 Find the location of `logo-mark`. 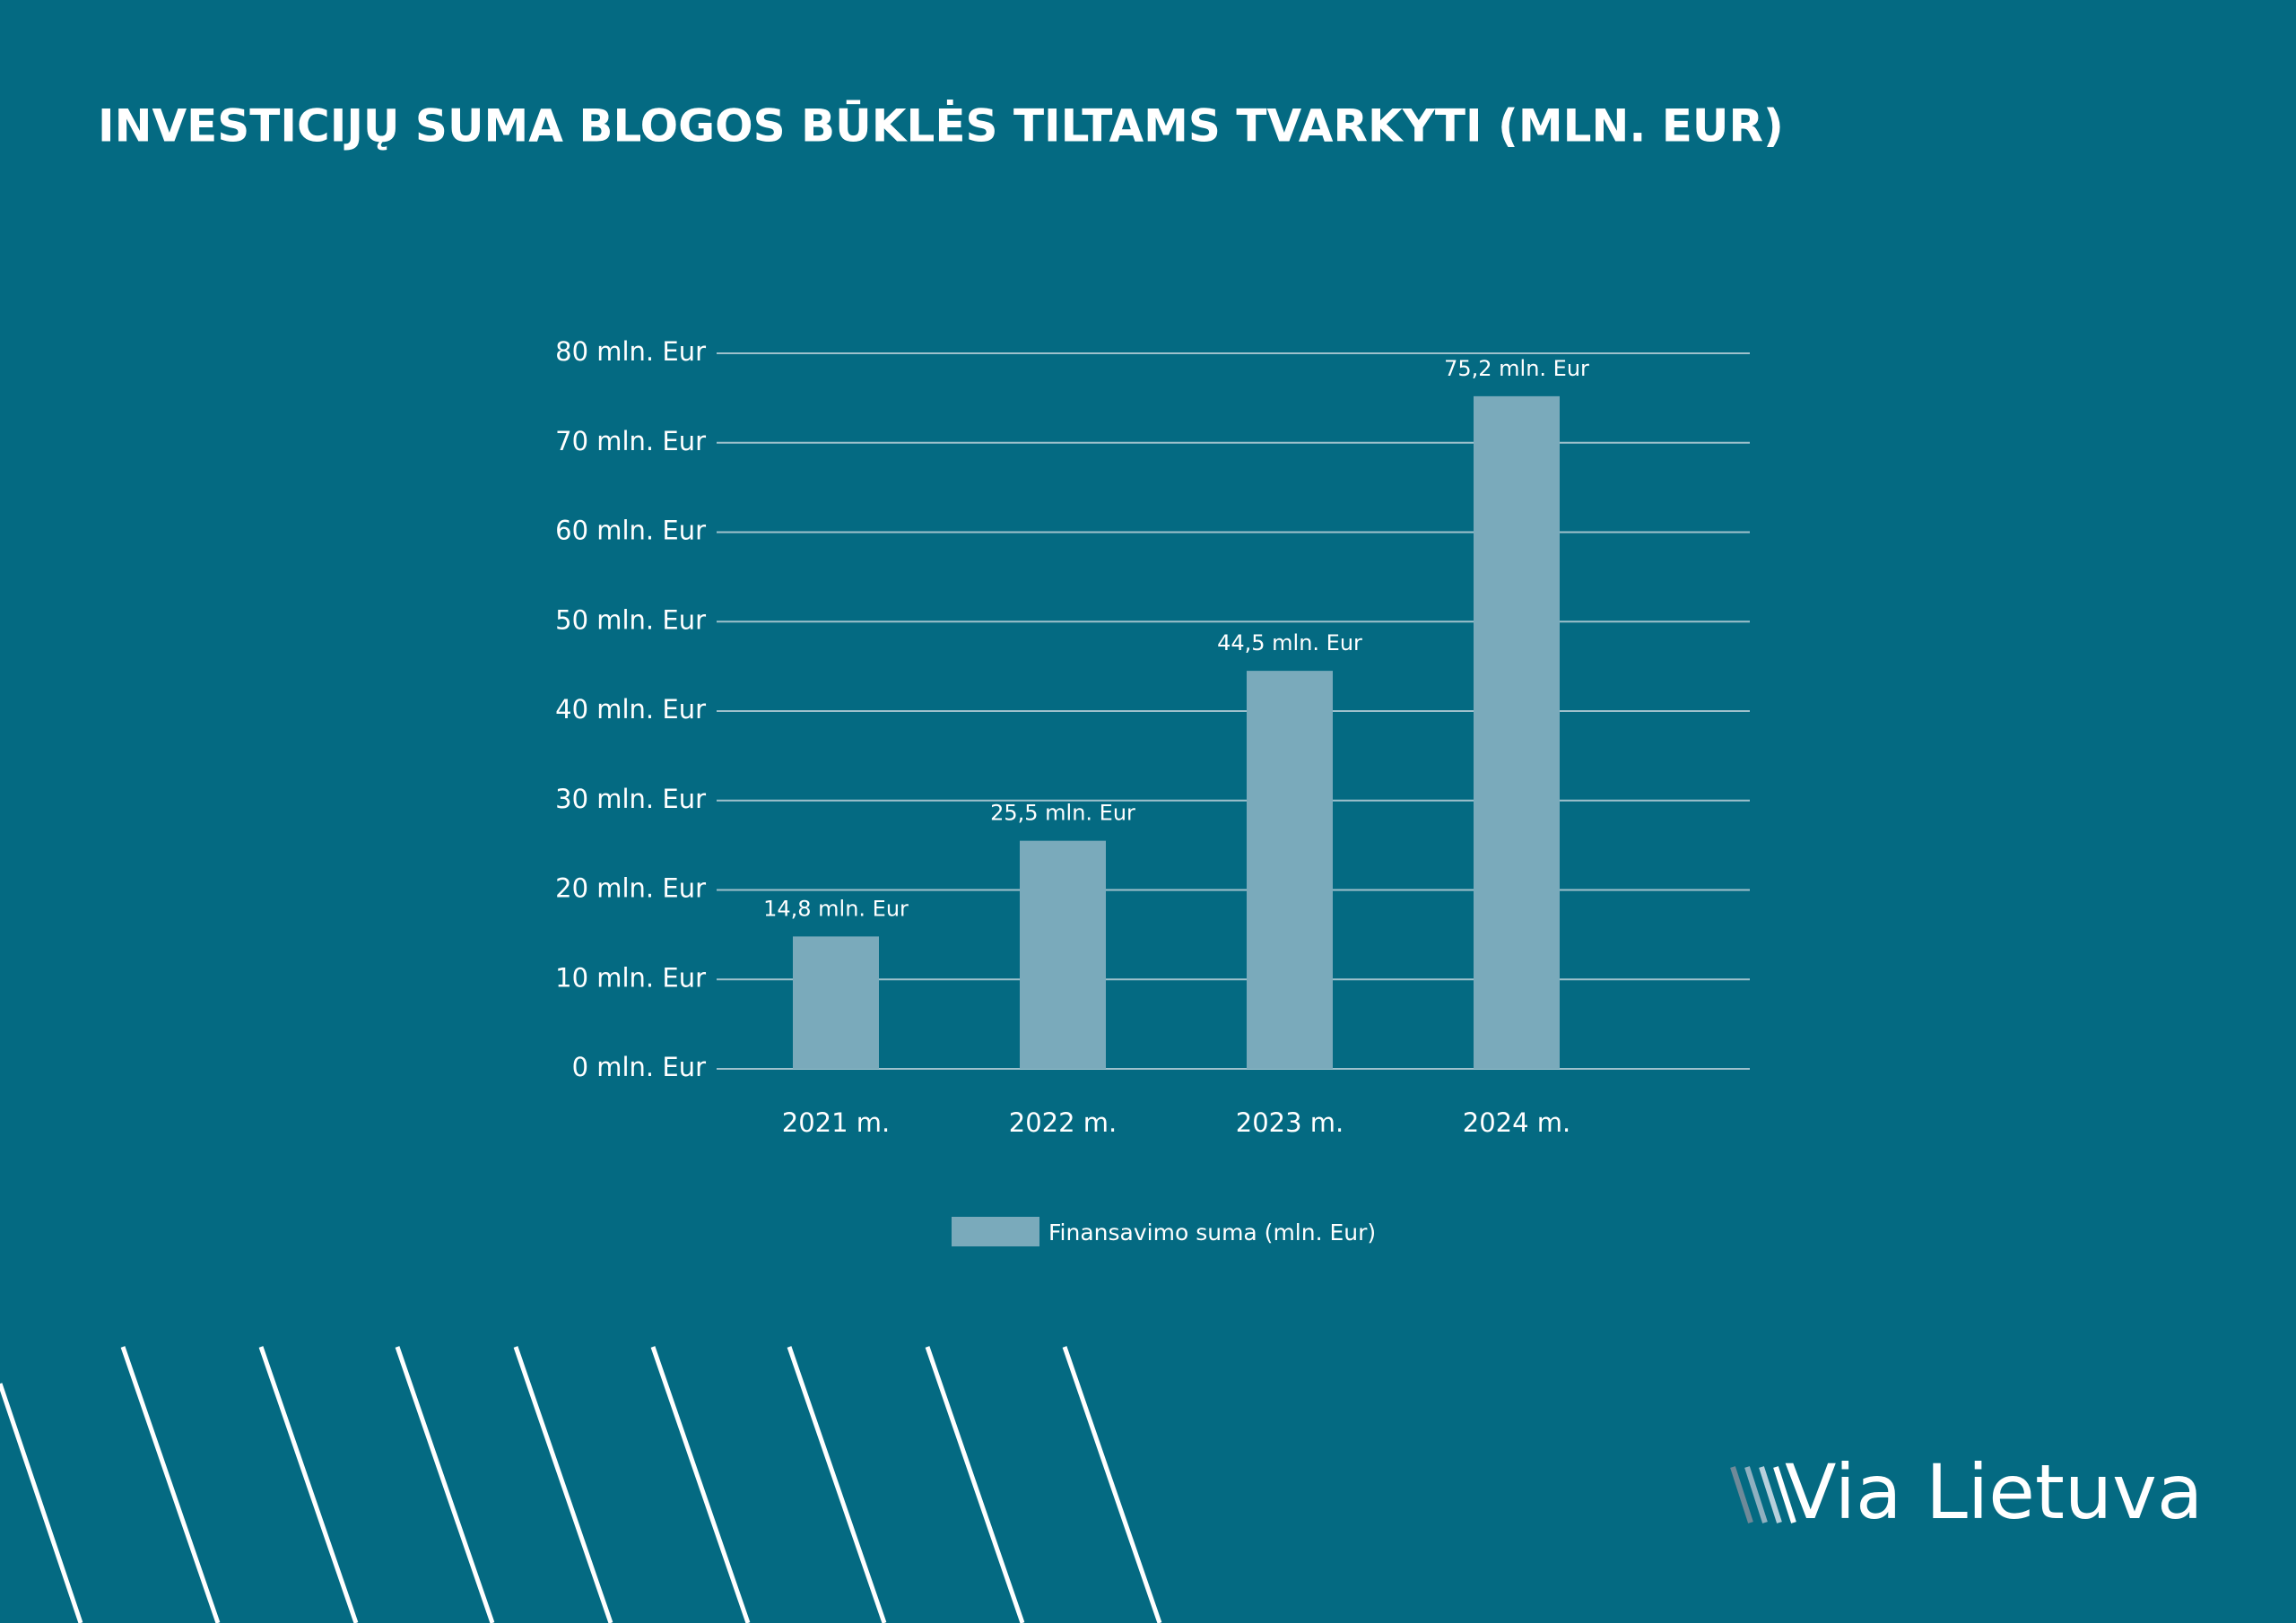

logo-mark is located at coordinates (1763, 1494).